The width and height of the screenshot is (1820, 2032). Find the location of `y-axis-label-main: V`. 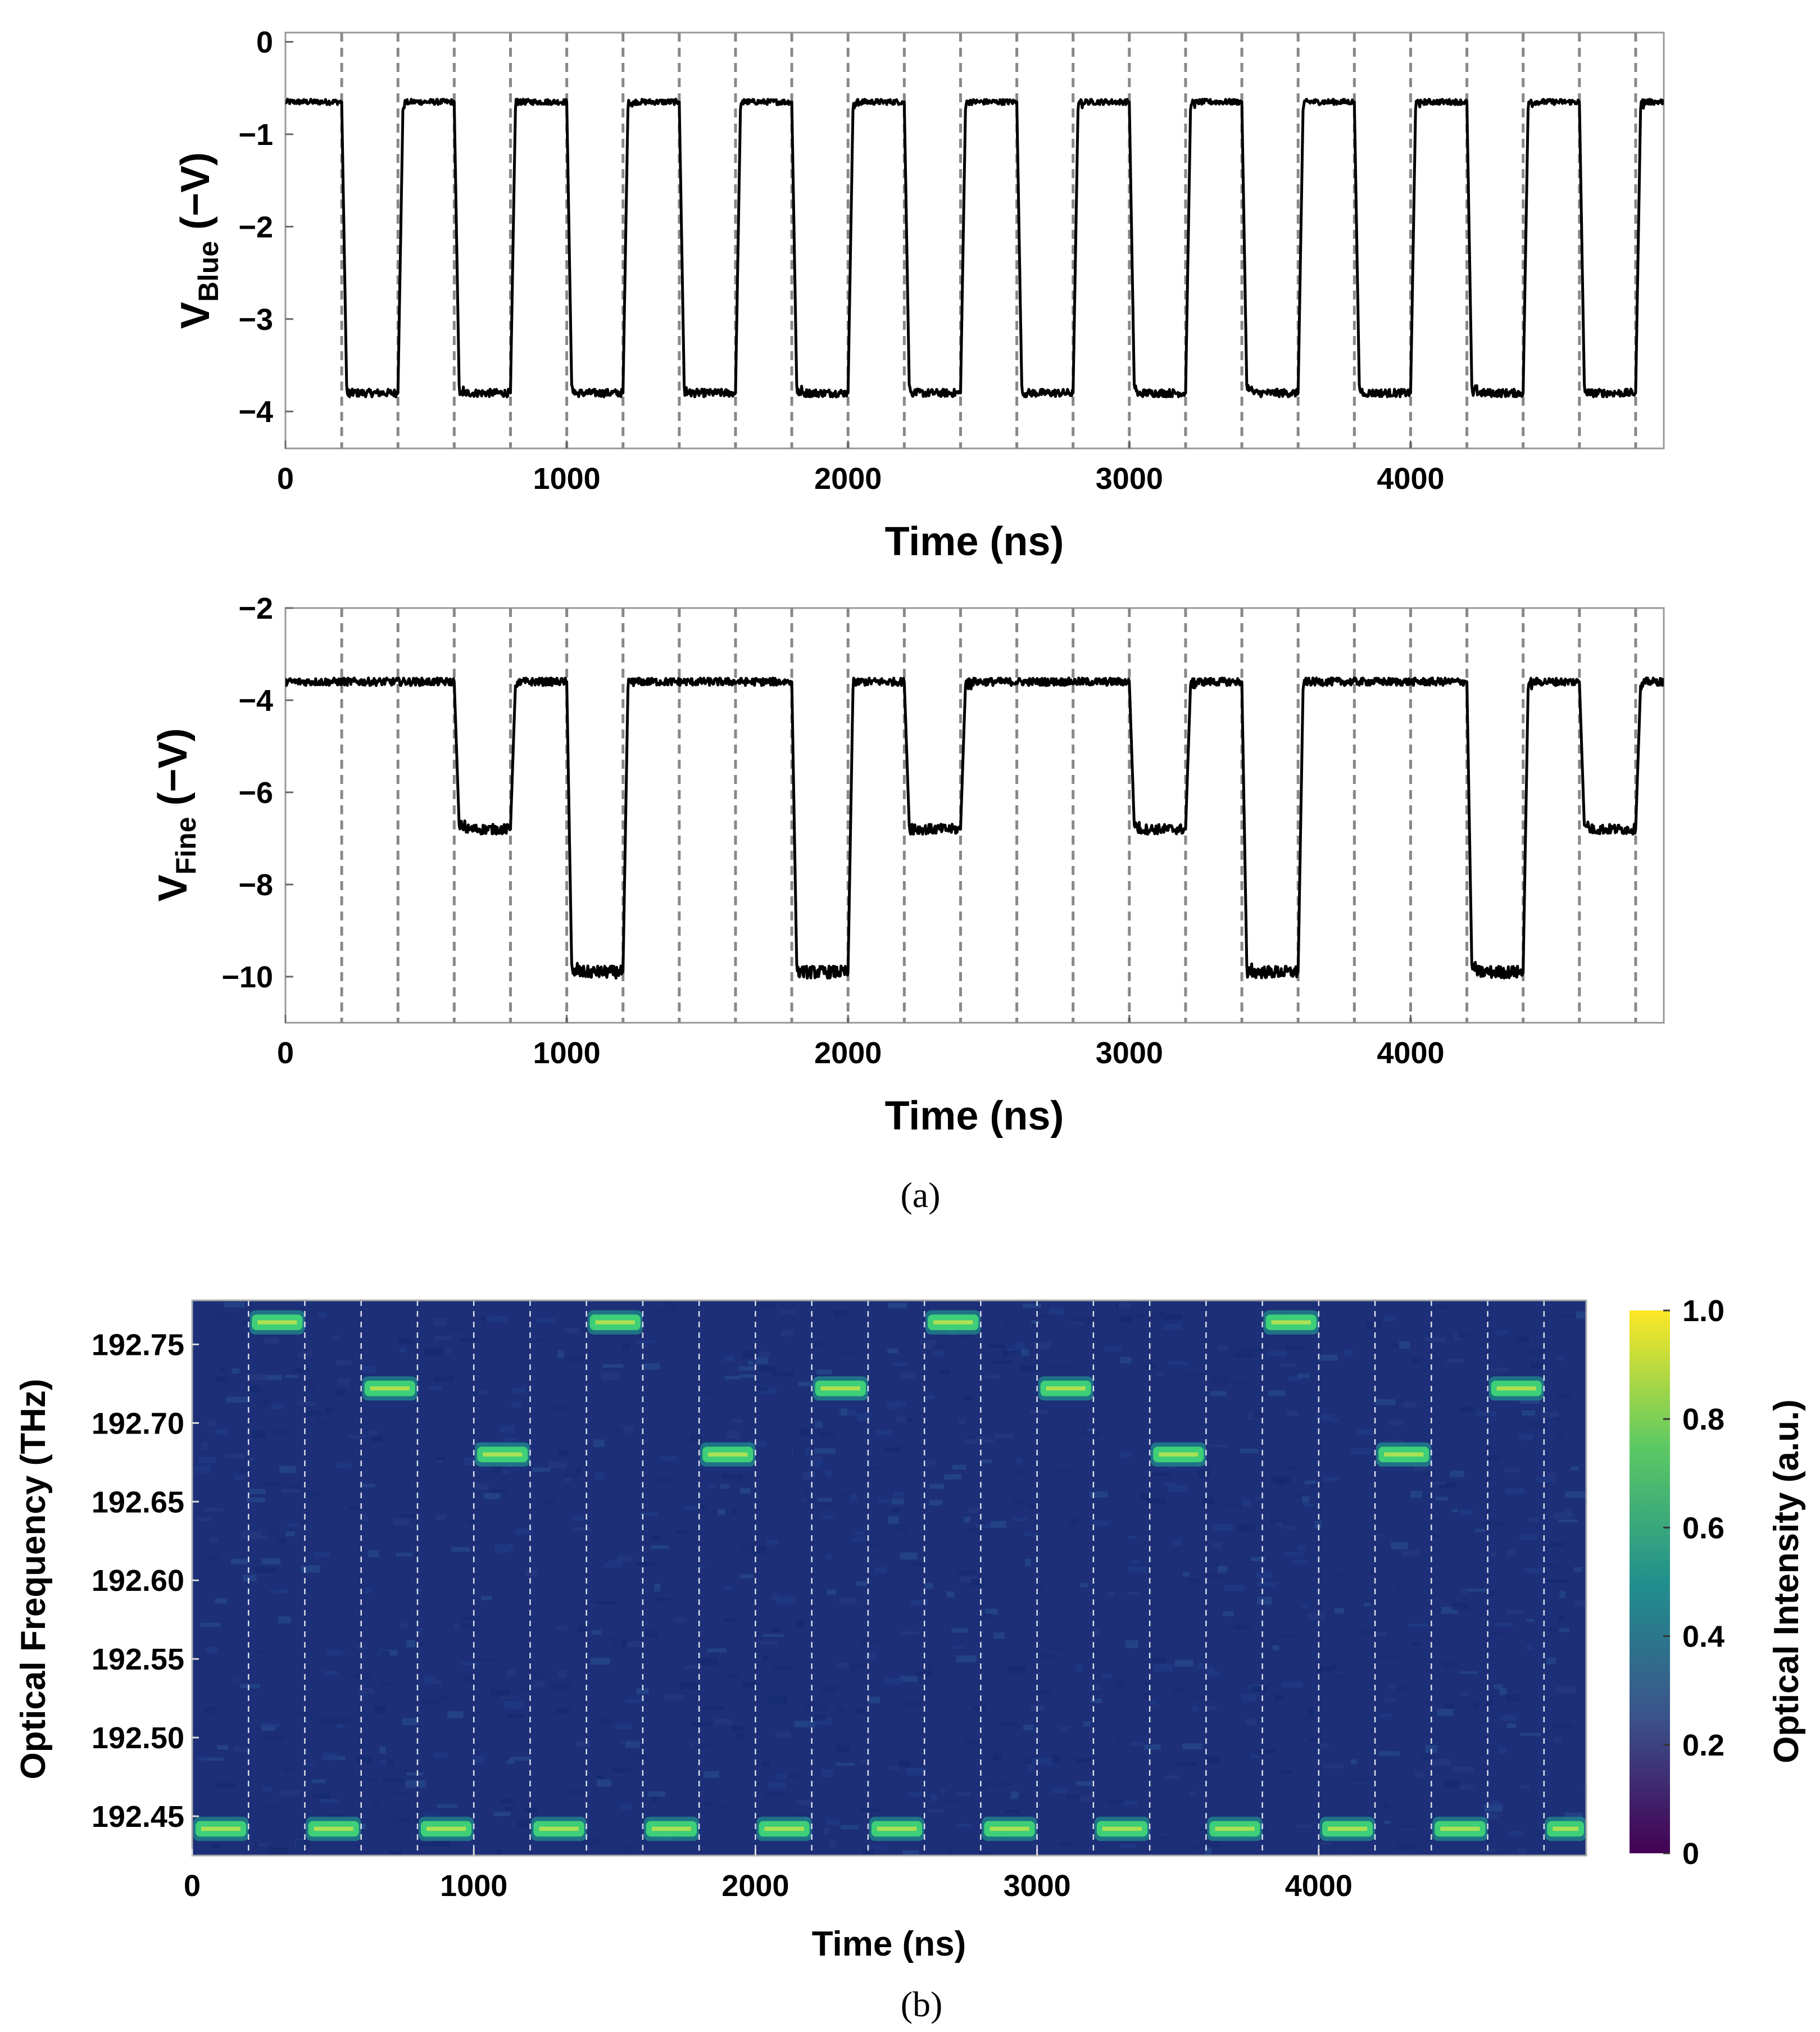

y-axis-label-main: V is located at coordinates (195, 315).